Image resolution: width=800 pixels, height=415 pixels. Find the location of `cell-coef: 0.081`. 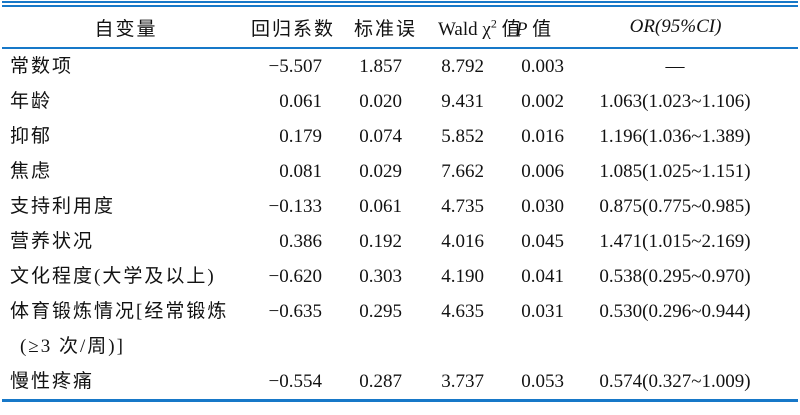

cell-coef: 0.081 is located at coordinates (300, 171).